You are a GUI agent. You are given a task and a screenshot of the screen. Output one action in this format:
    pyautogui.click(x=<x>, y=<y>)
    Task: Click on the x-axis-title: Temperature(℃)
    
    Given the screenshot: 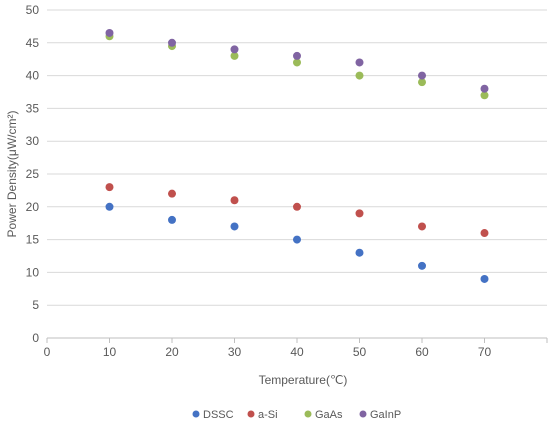 What is the action you would take?
    pyautogui.click(x=303, y=380)
    